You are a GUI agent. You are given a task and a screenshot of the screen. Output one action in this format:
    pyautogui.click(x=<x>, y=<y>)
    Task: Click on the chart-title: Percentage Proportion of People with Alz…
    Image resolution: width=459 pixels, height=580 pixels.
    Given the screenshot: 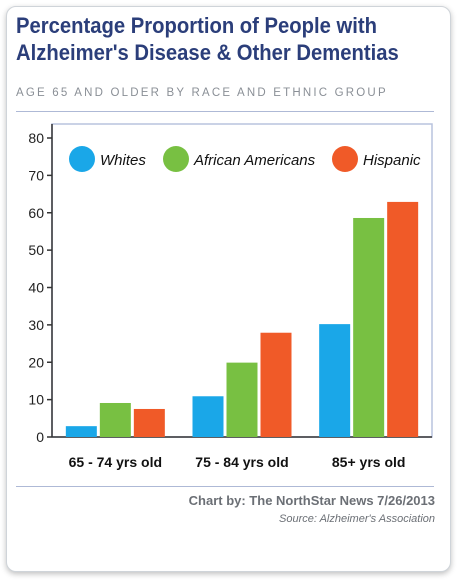 What is the action you would take?
    pyautogui.click(x=209, y=39)
    